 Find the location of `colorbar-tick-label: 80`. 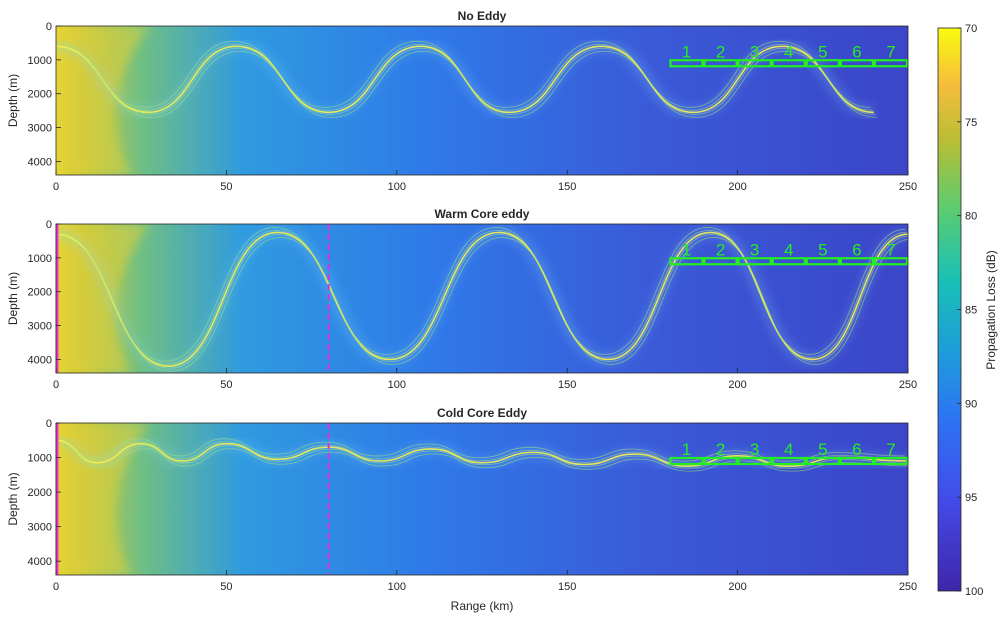

colorbar-tick-label: 80 is located at coordinates (971, 217).